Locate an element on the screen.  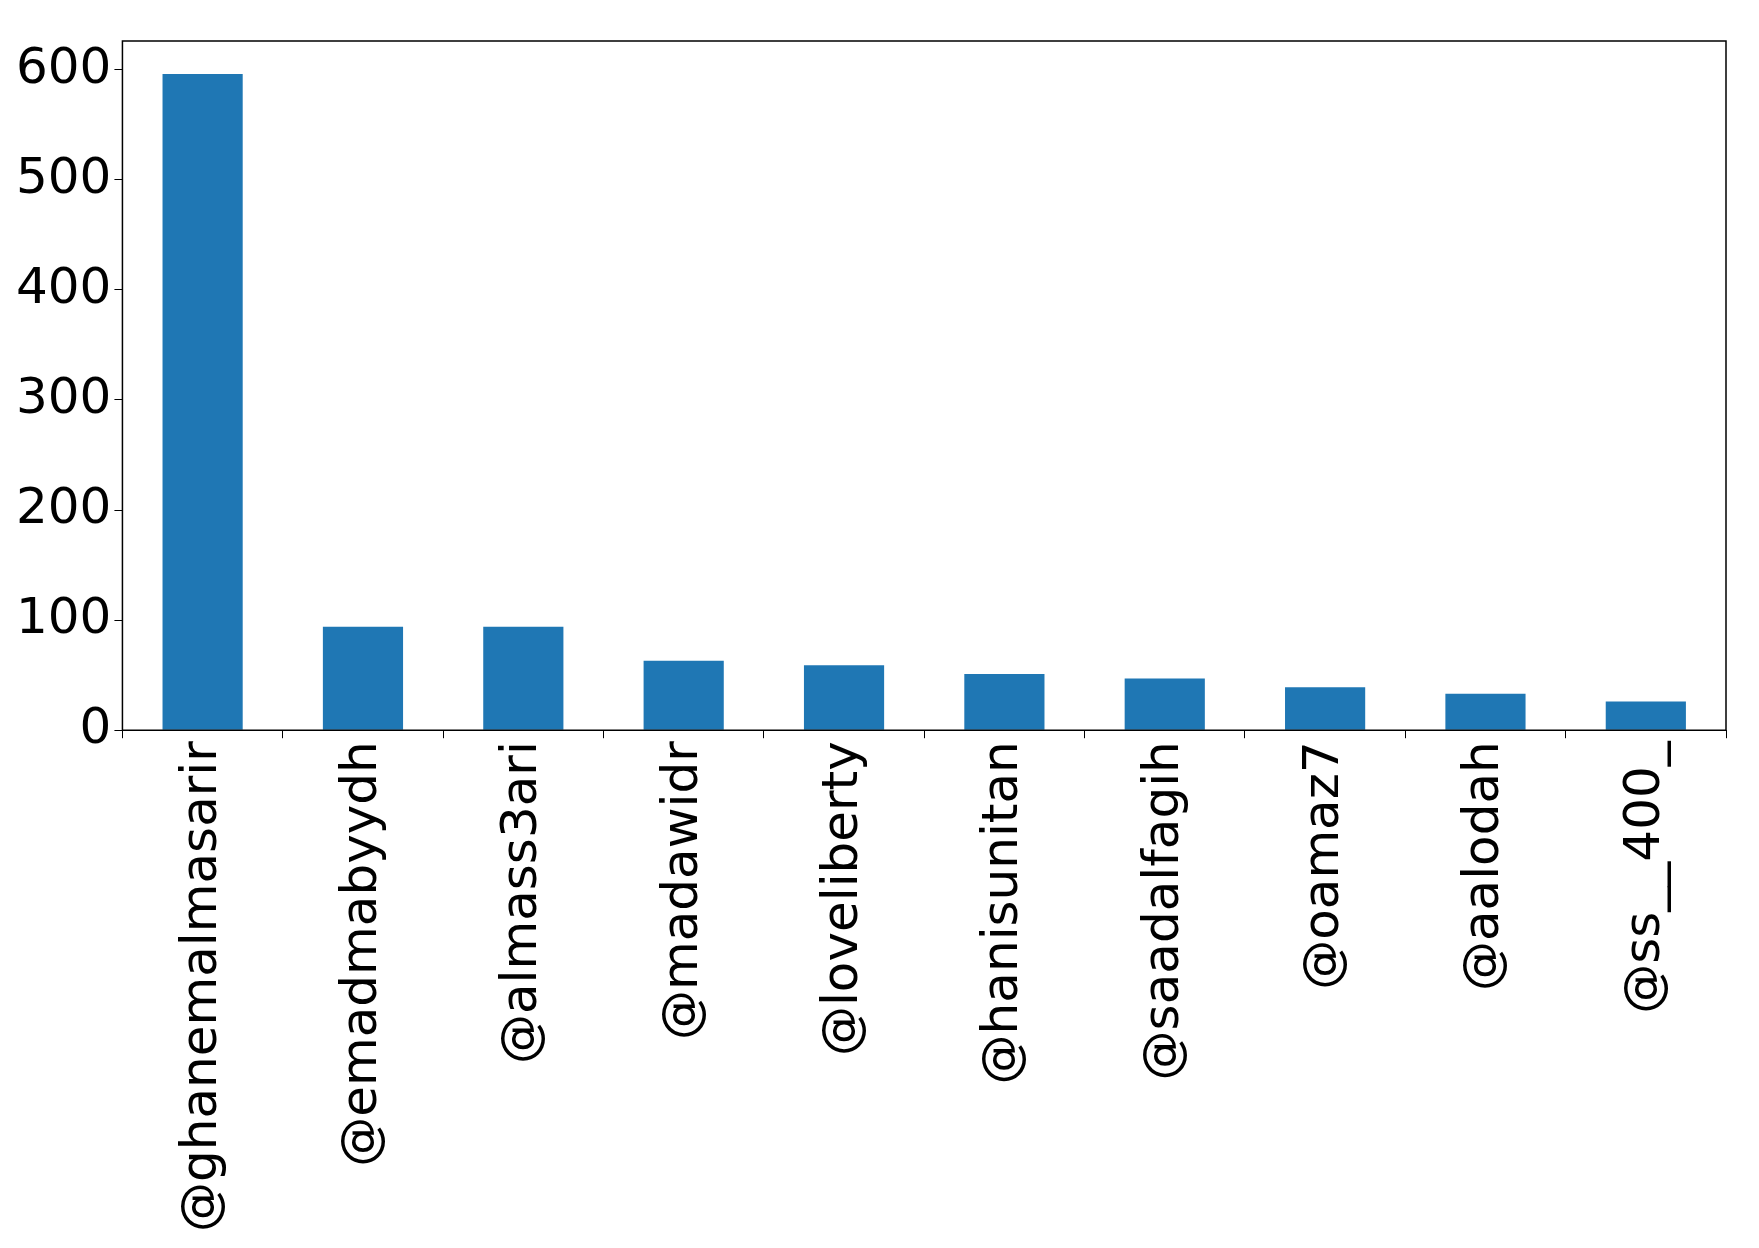
x-tick-label: @oamaz7 is located at coordinates (1321, 865).